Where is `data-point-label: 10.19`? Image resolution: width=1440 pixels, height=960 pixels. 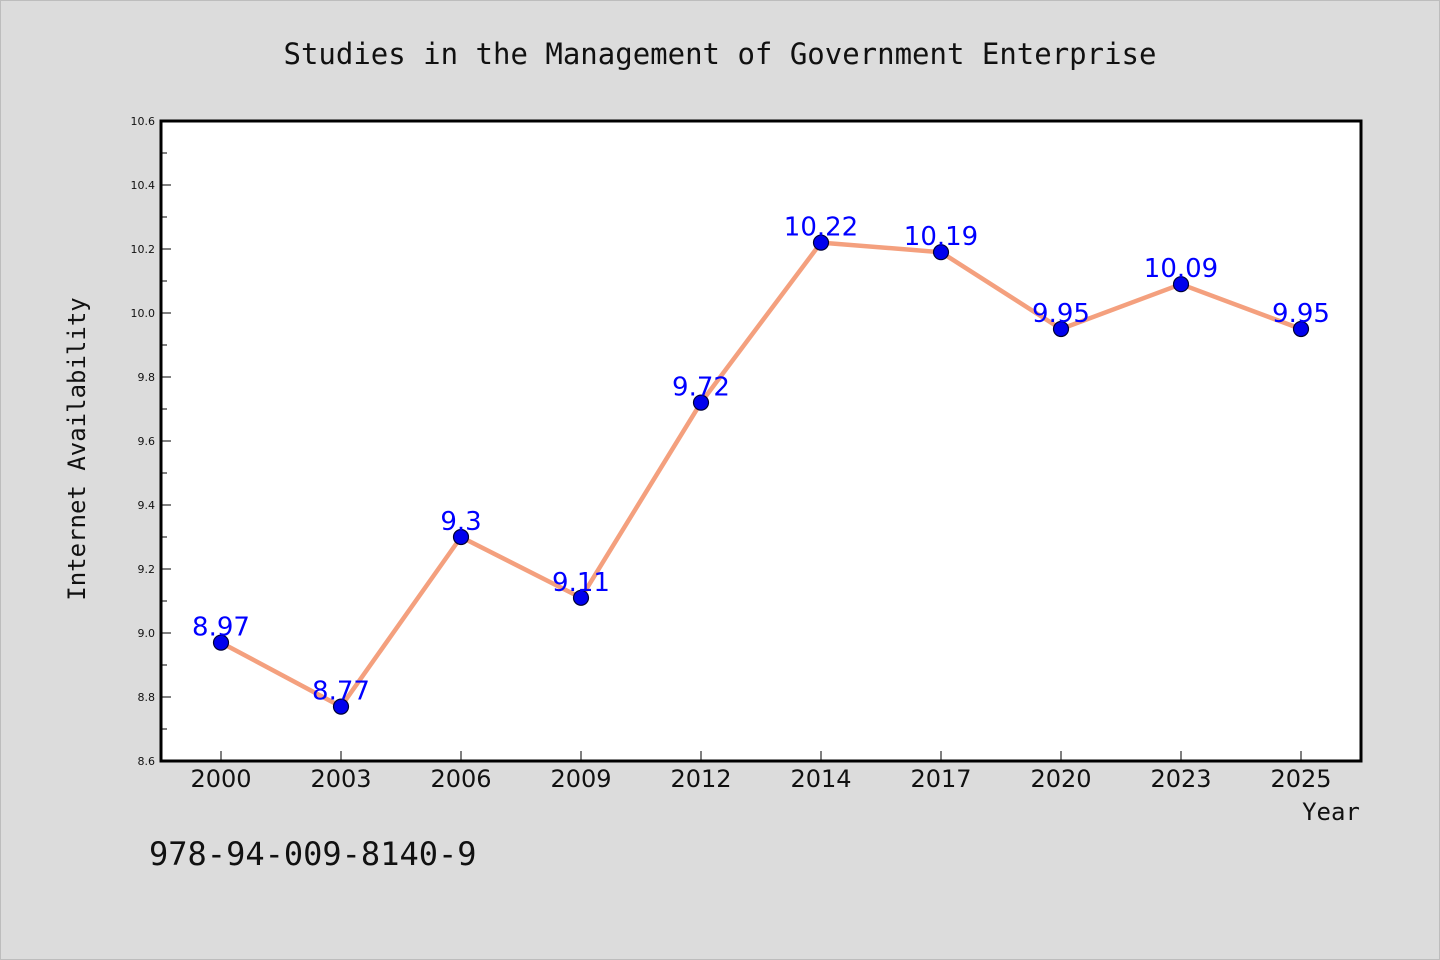
data-point-label: 10.19 is located at coordinates (941, 237).